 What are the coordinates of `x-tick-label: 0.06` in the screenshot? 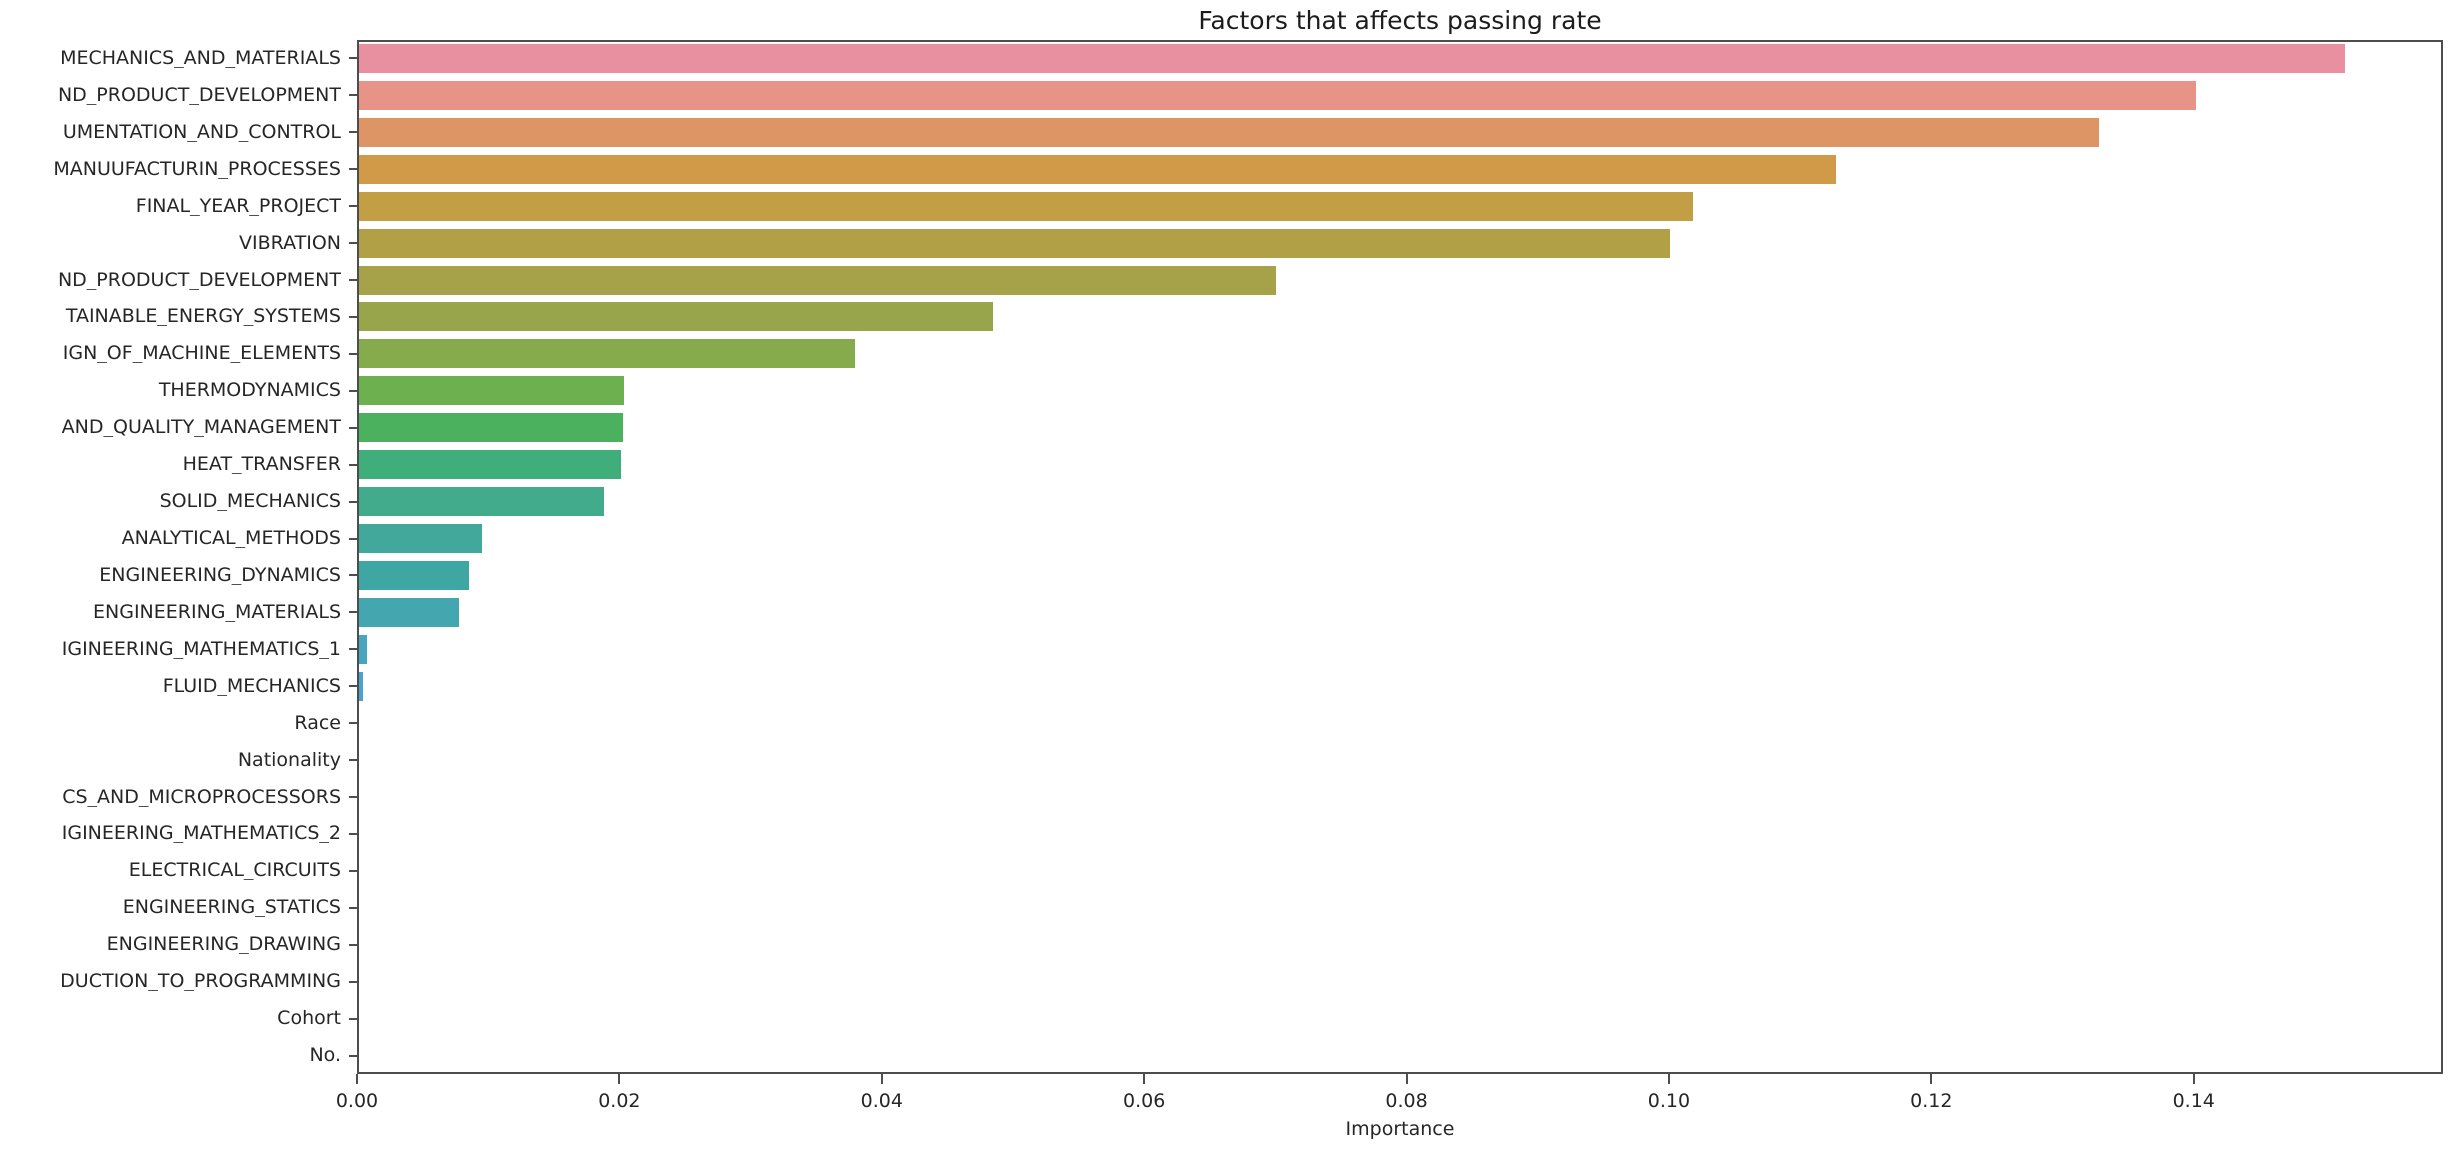 It's located at (1144, 1101).